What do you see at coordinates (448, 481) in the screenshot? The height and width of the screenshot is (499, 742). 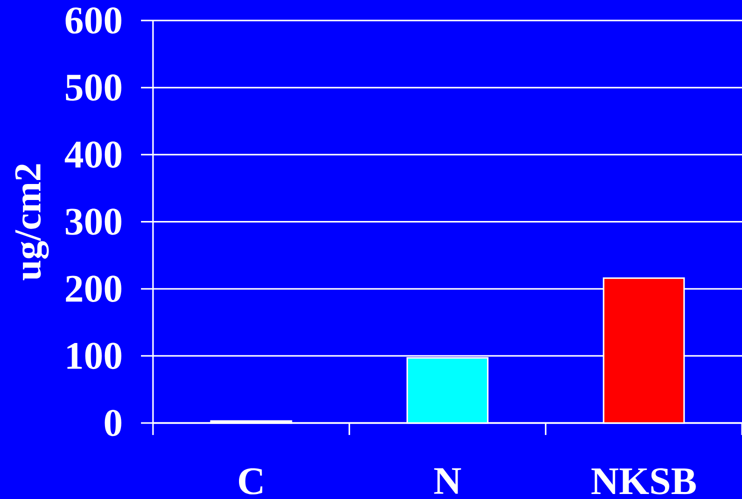 I see `x-tick-label: N` at bounding box center [448, 481].